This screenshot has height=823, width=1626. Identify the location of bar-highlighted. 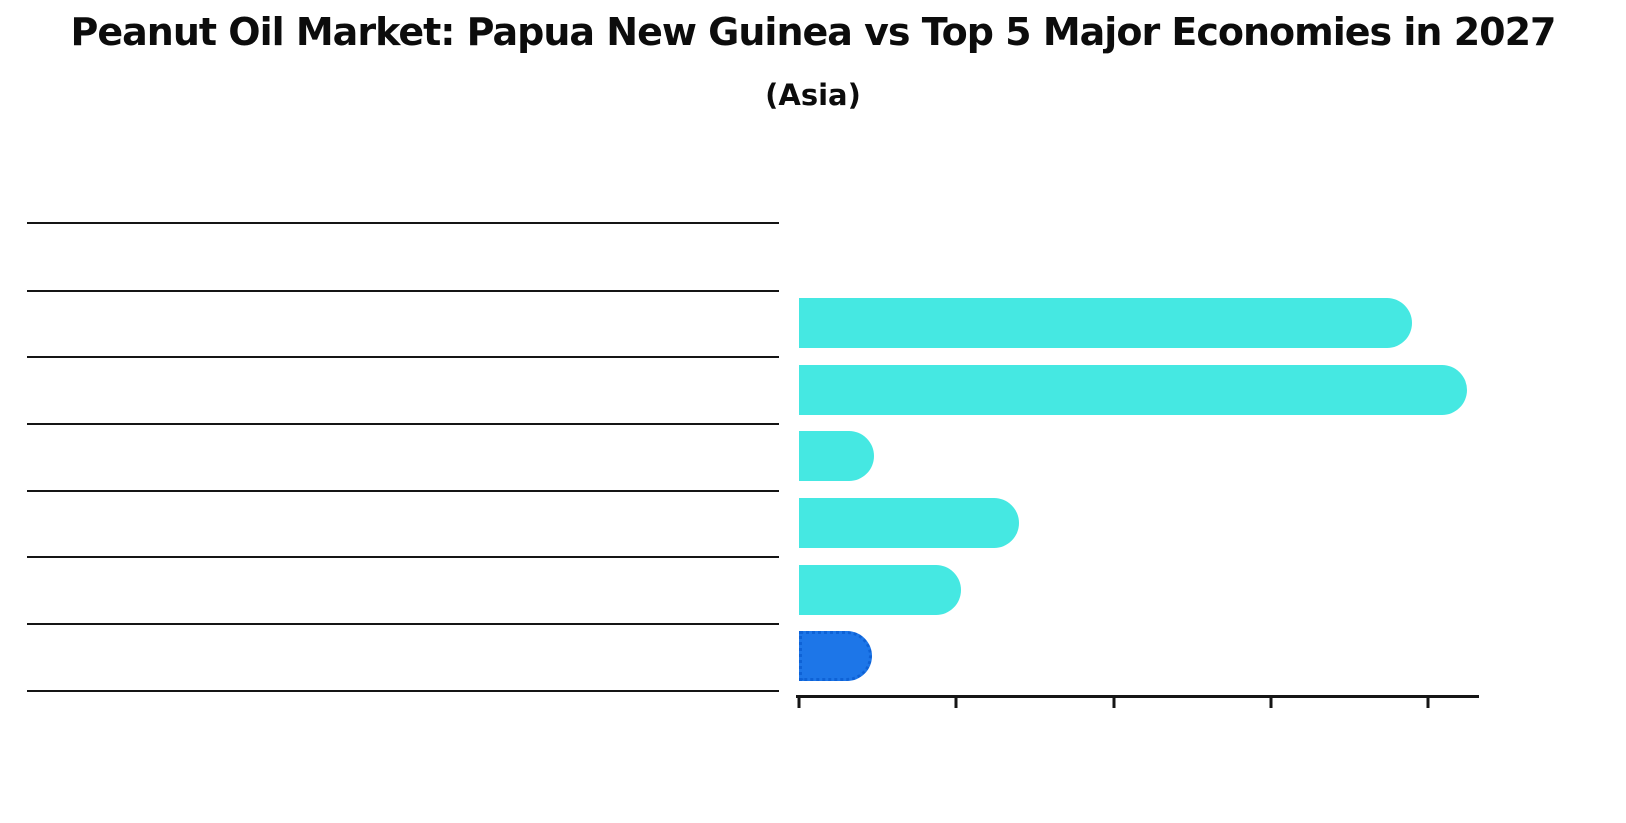
(836, 656).